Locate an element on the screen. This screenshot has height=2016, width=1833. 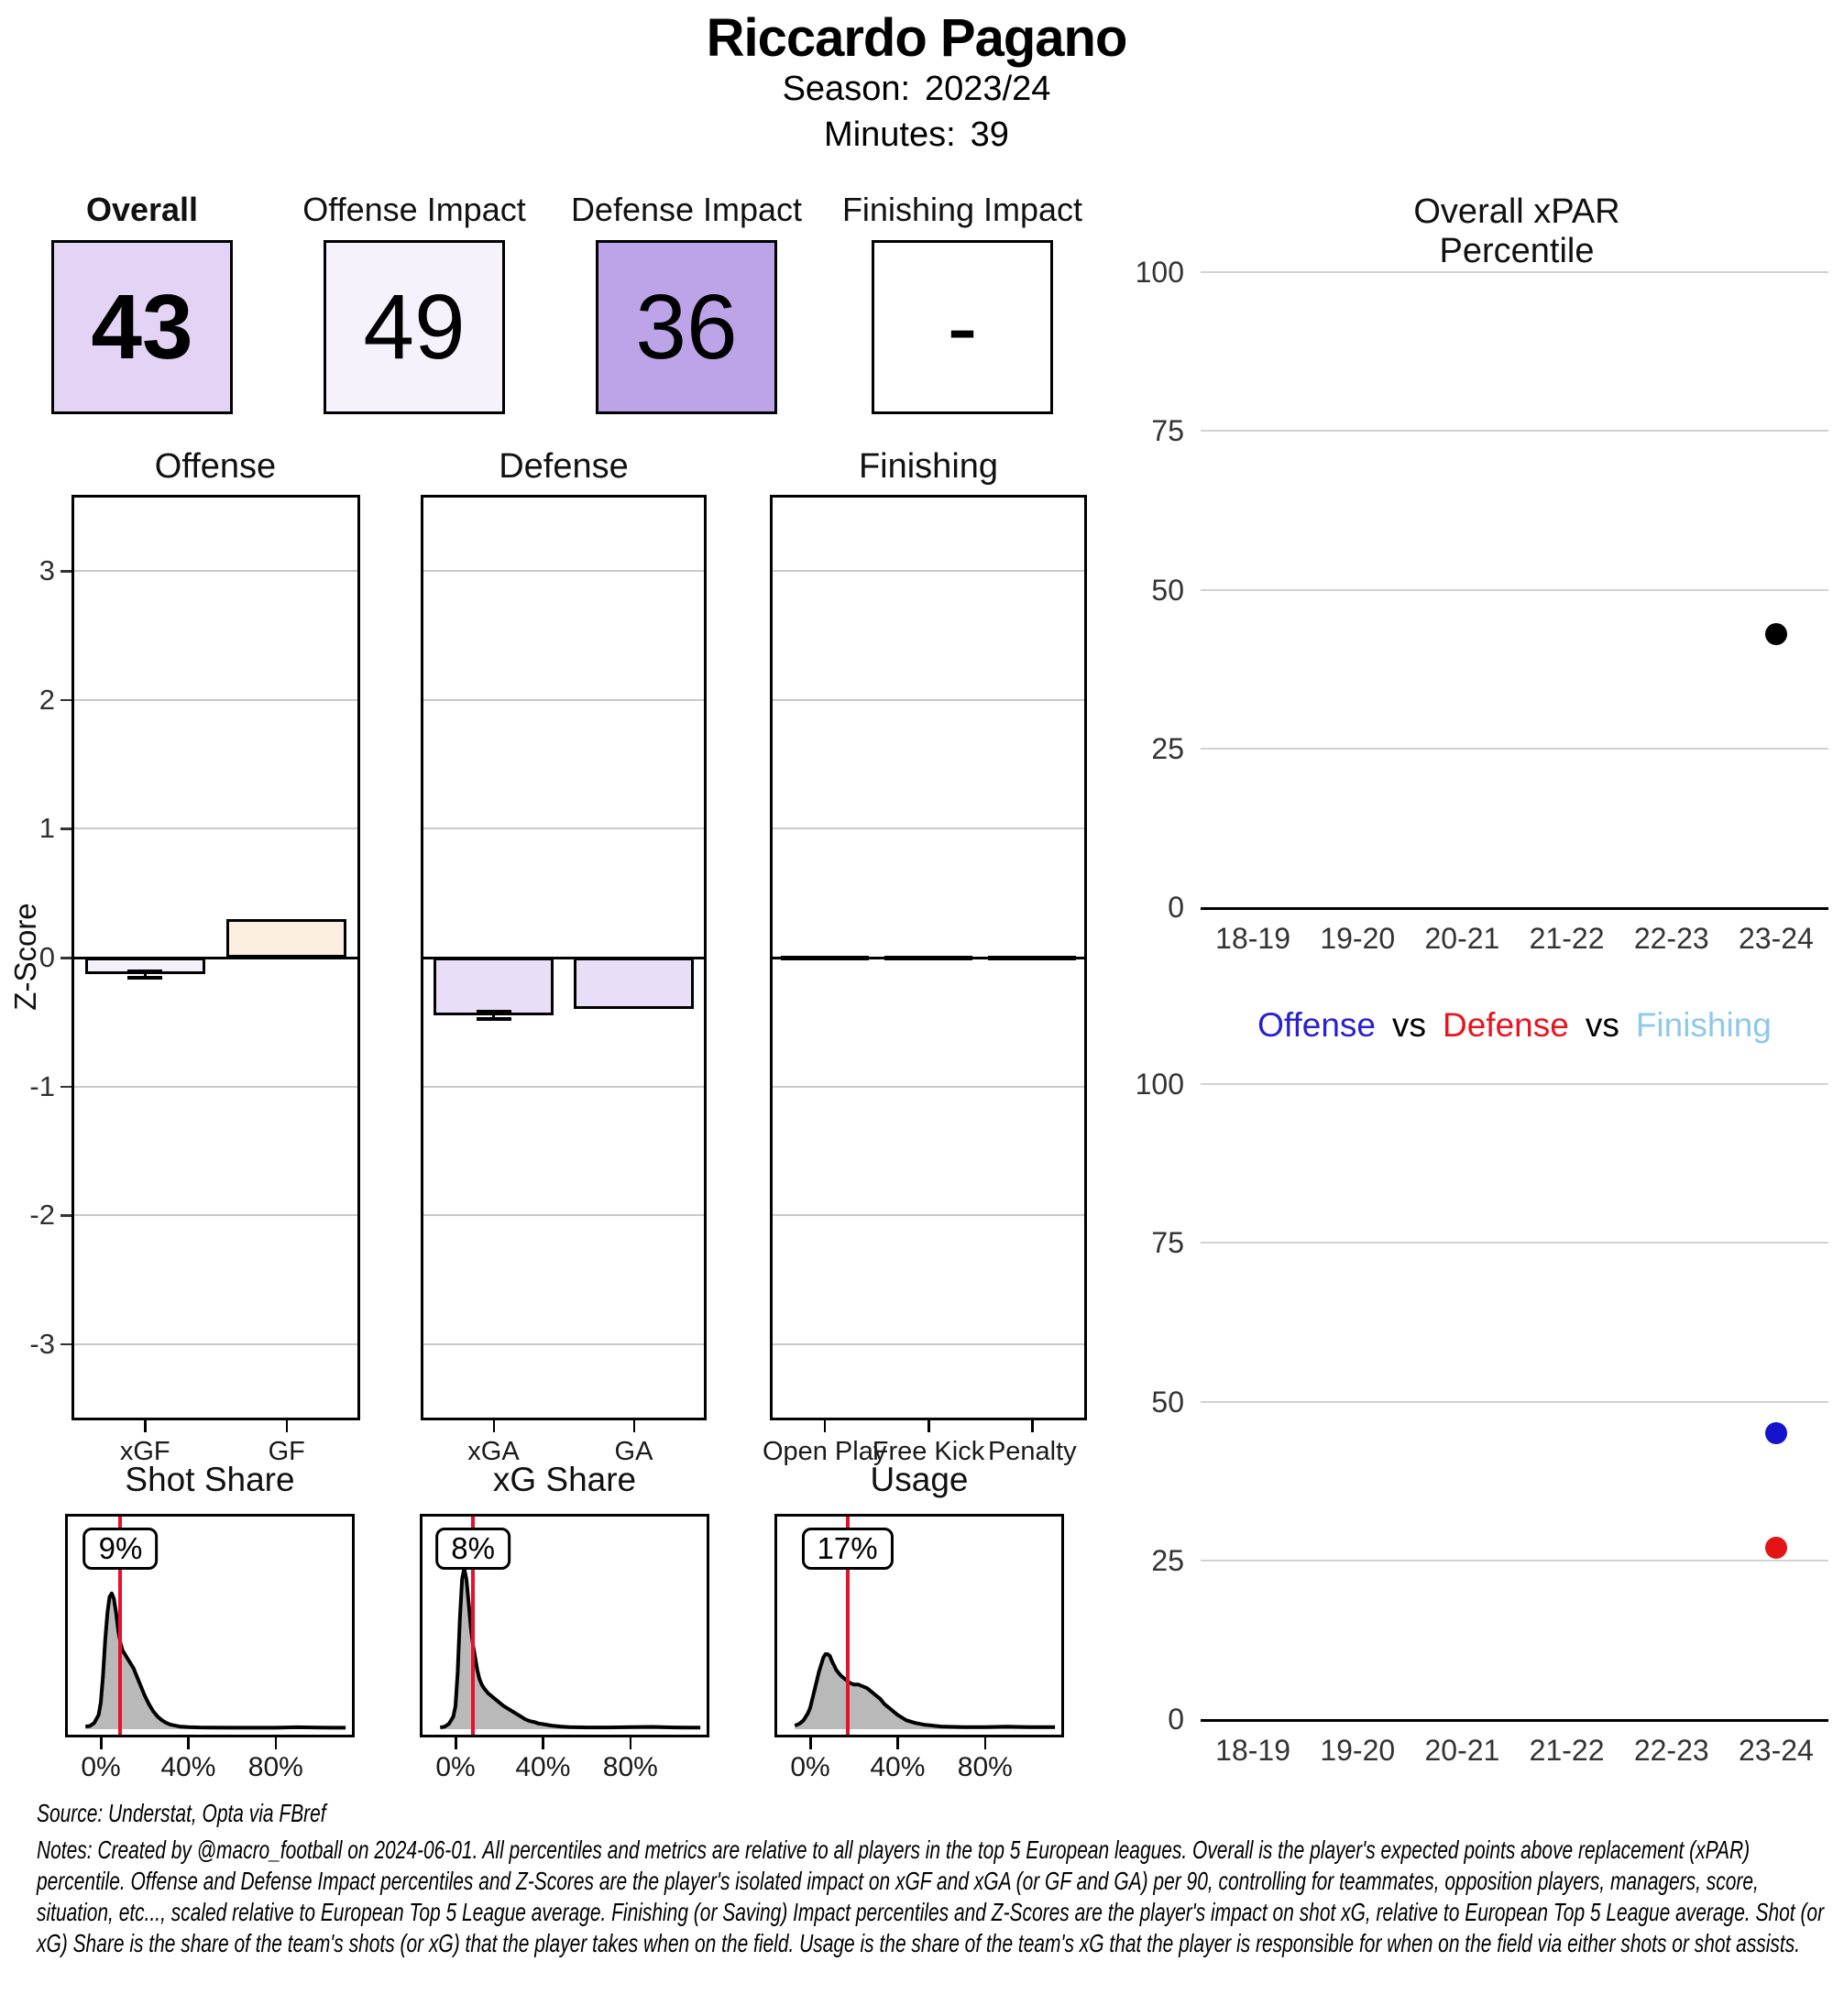
chart-title-shot-share: Shot Share is located at coordinates (210, 1479).